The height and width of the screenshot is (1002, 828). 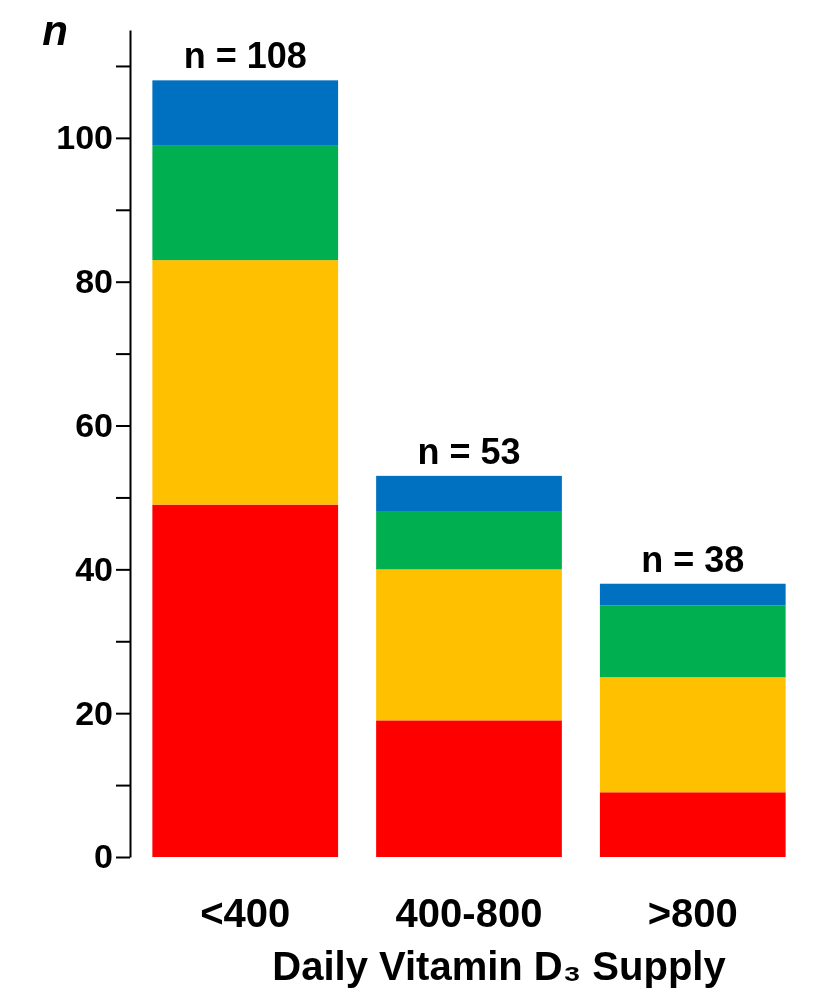 What do you see at coordinates (94, 712) in the screenshot?
I see `y-tick-label: 20` at bounding box center [94, 712].